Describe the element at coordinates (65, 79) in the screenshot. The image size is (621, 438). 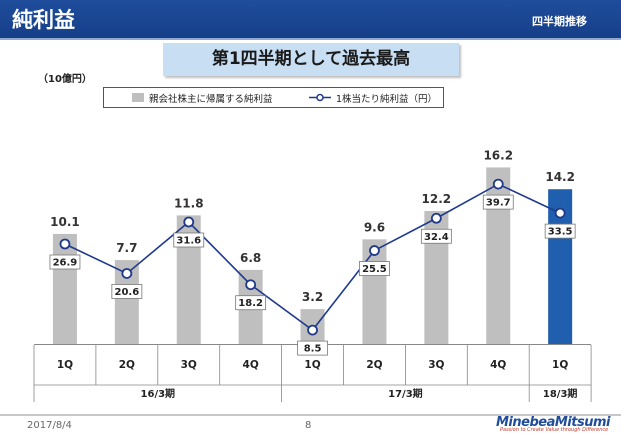
I see `unit-label: （10億円）` at that location.